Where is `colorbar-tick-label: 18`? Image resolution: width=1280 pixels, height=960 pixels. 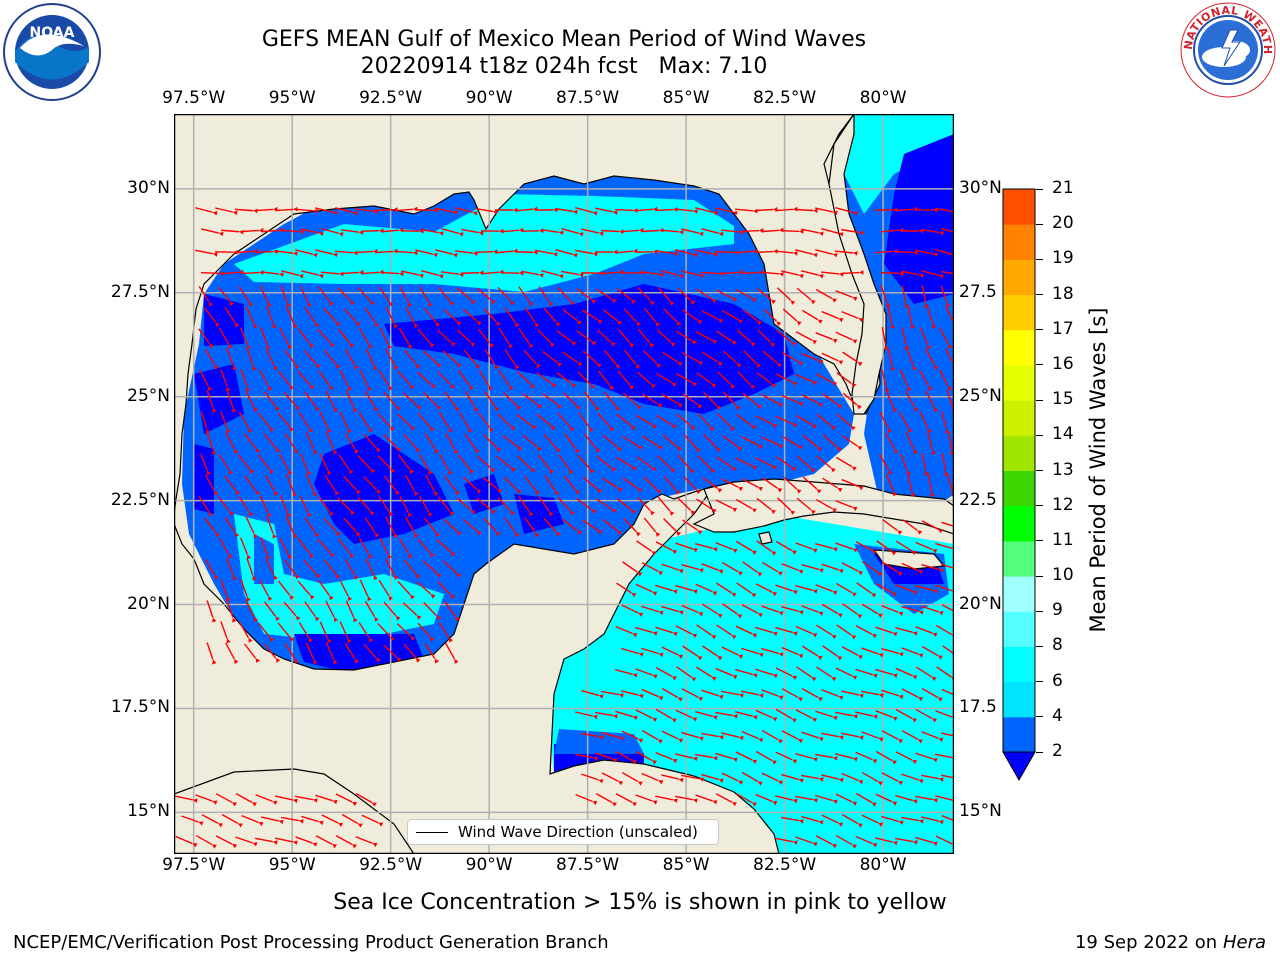 colorbar-tick-label: 18 is located at coordinates (1063, 293).